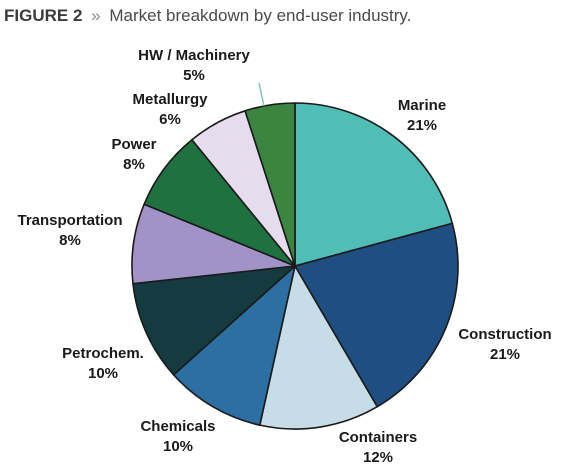  What do you see at coordinates (374, 184) in the screenshot?
I see `pie-slice-marine` at bounding box center [374, 184].